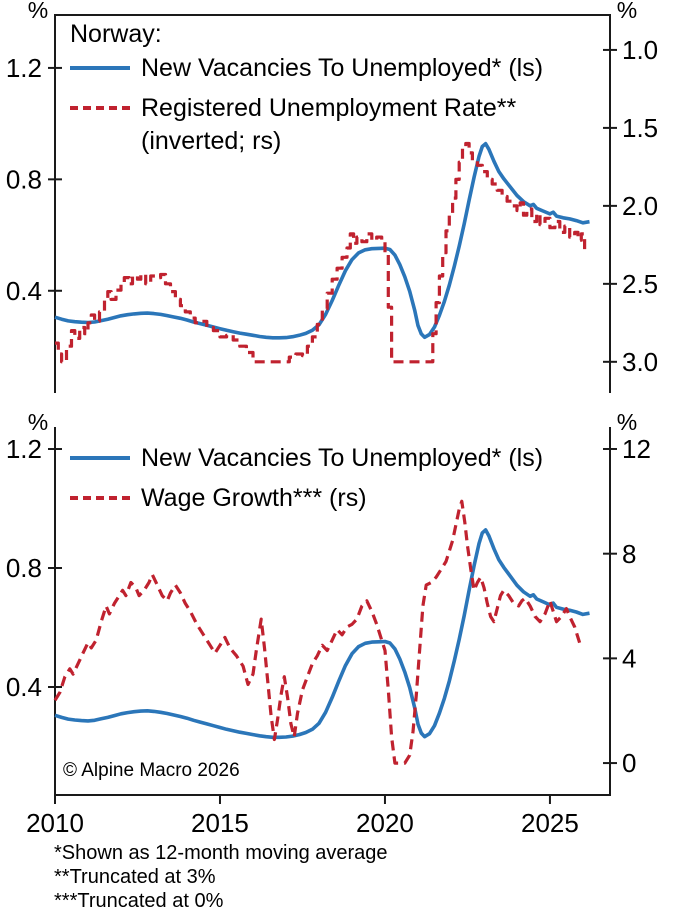 The width and height of the screenshot is (696, 916). What do you see at coordinates (629, 554) in the screenshot?
I see `right-axis-tick-label: 8` at bounding box center [629, 554].